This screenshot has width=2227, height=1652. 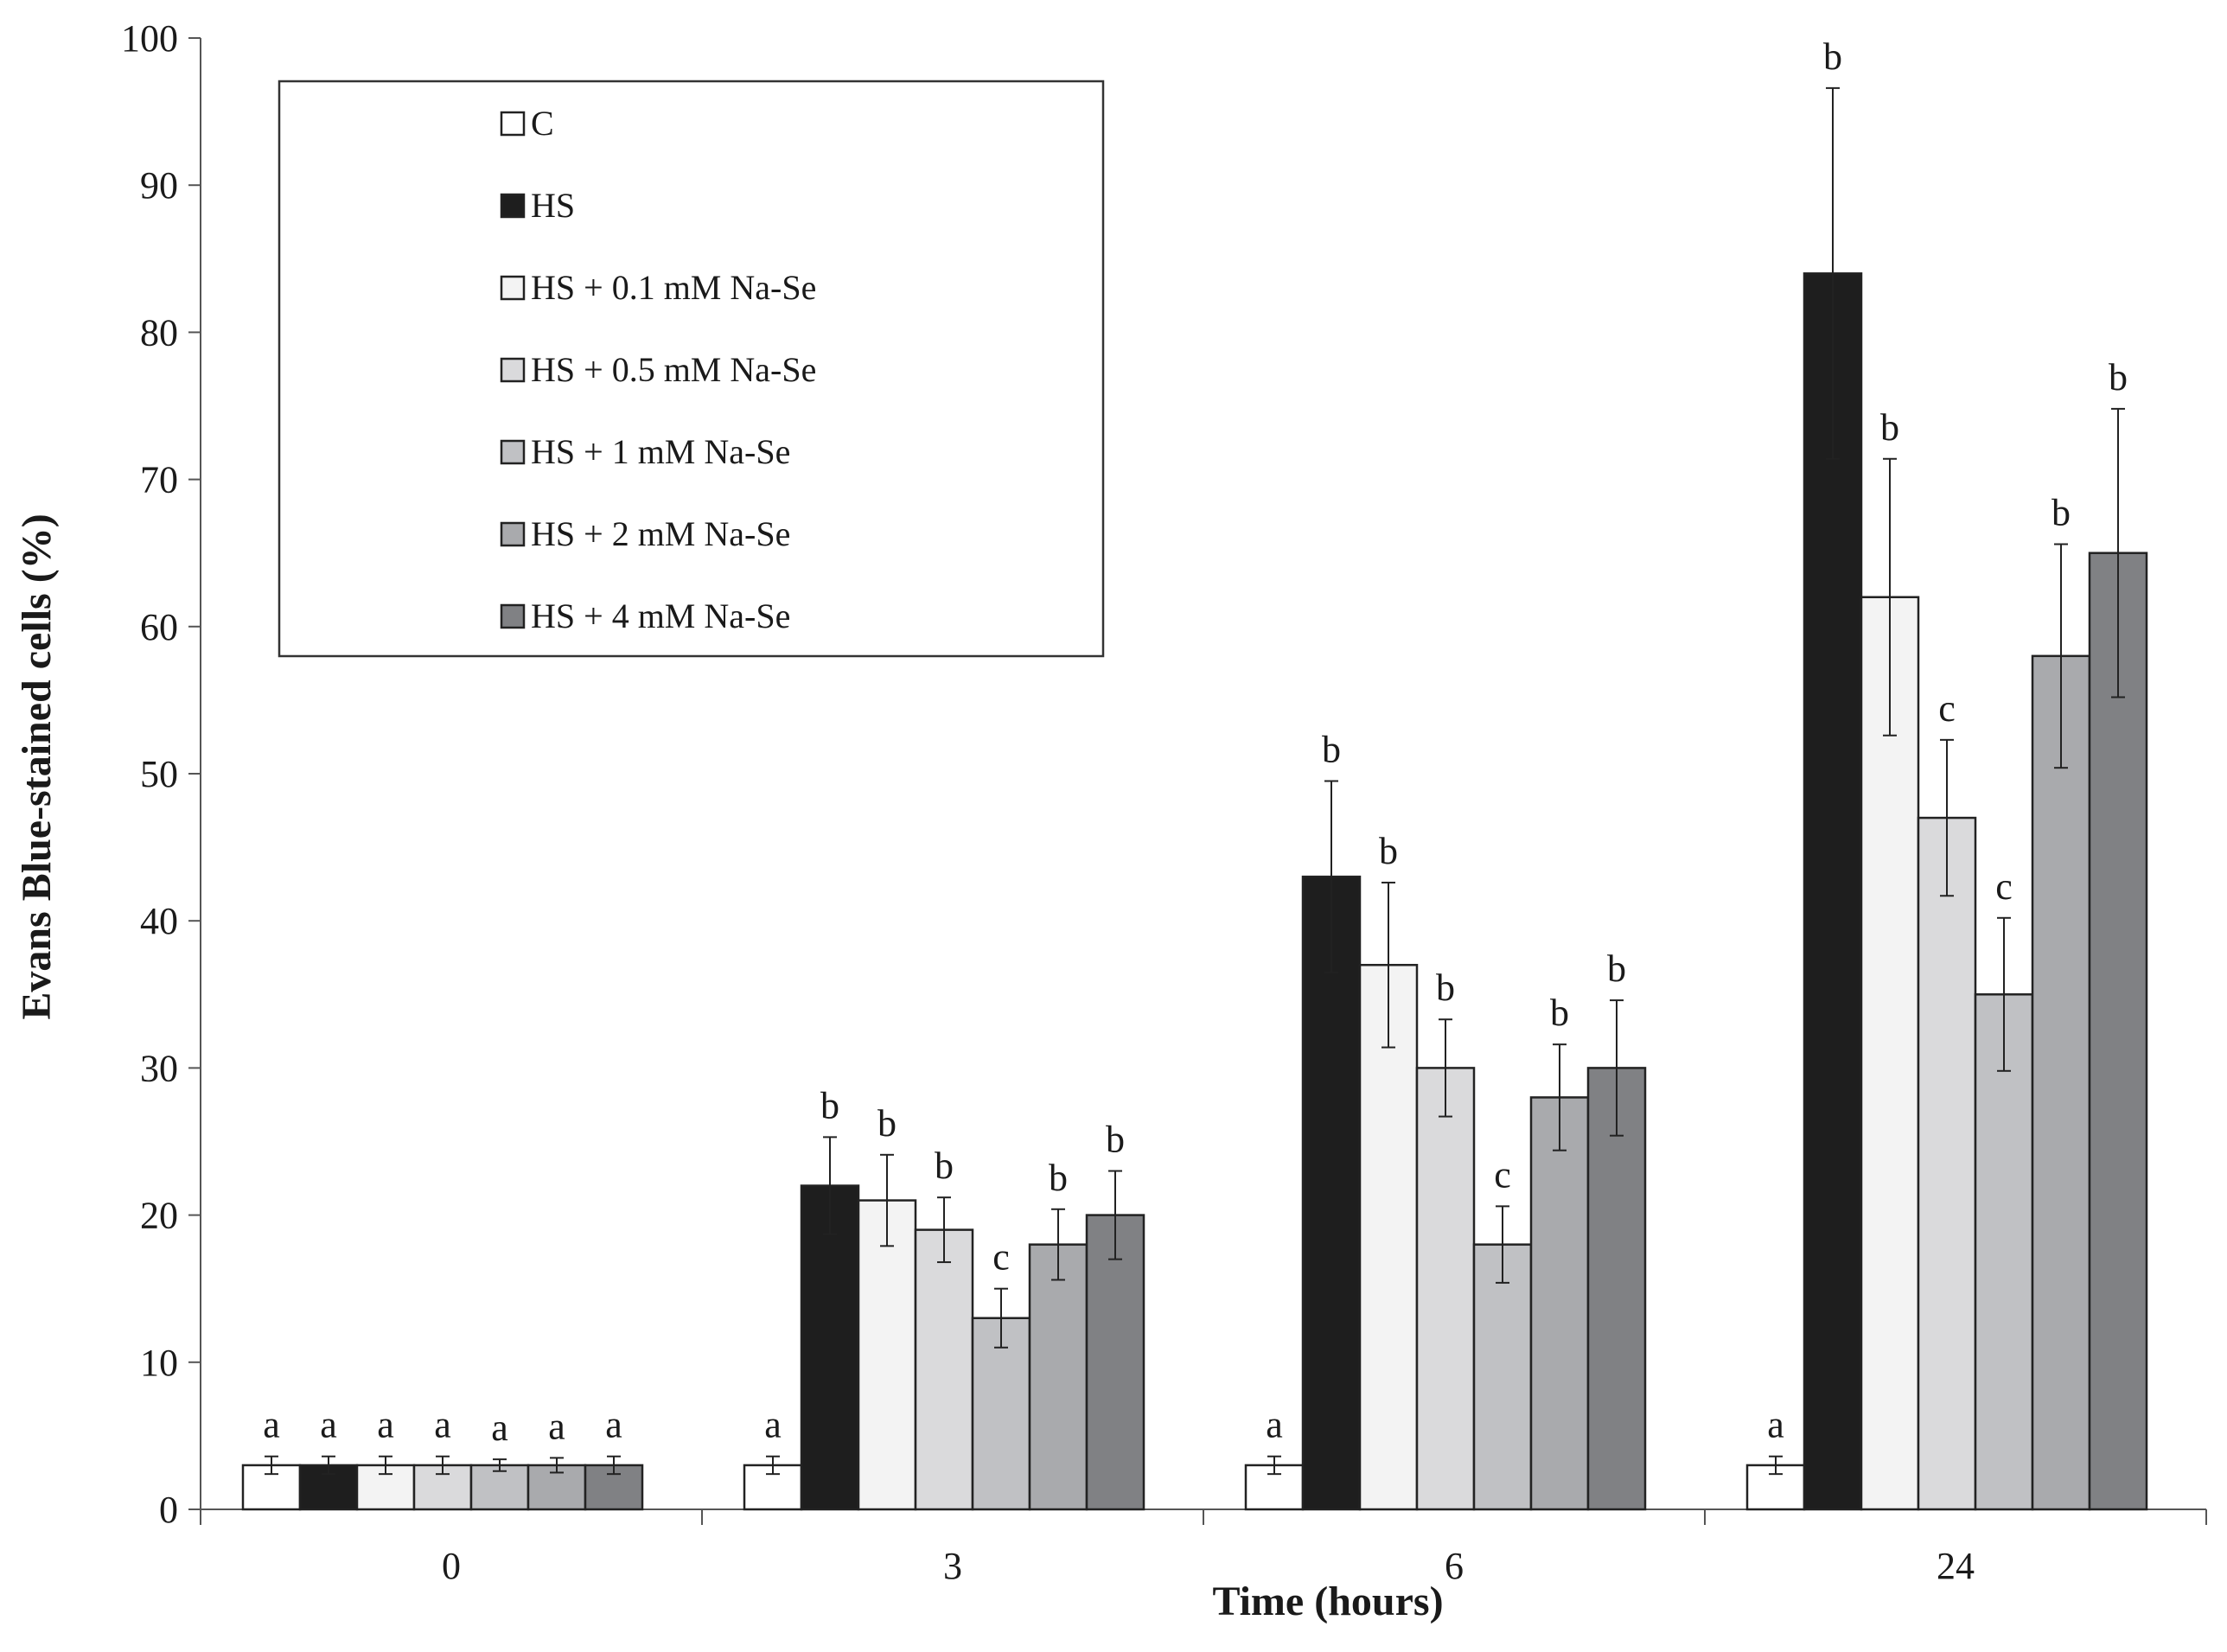 What do you see at coordinates (159, 332) in the screenshot?
I see `y-tick-label: 80` at bounding box center [159, 332].